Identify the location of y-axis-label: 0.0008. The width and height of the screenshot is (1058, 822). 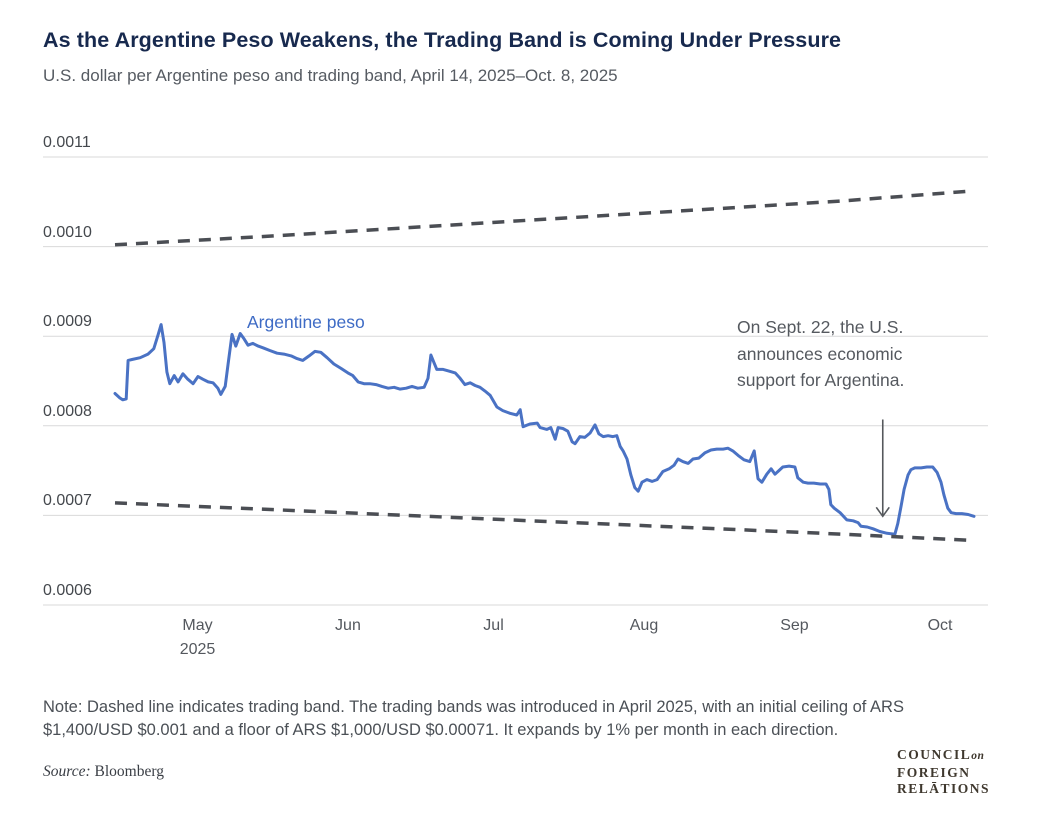
(67, 411).